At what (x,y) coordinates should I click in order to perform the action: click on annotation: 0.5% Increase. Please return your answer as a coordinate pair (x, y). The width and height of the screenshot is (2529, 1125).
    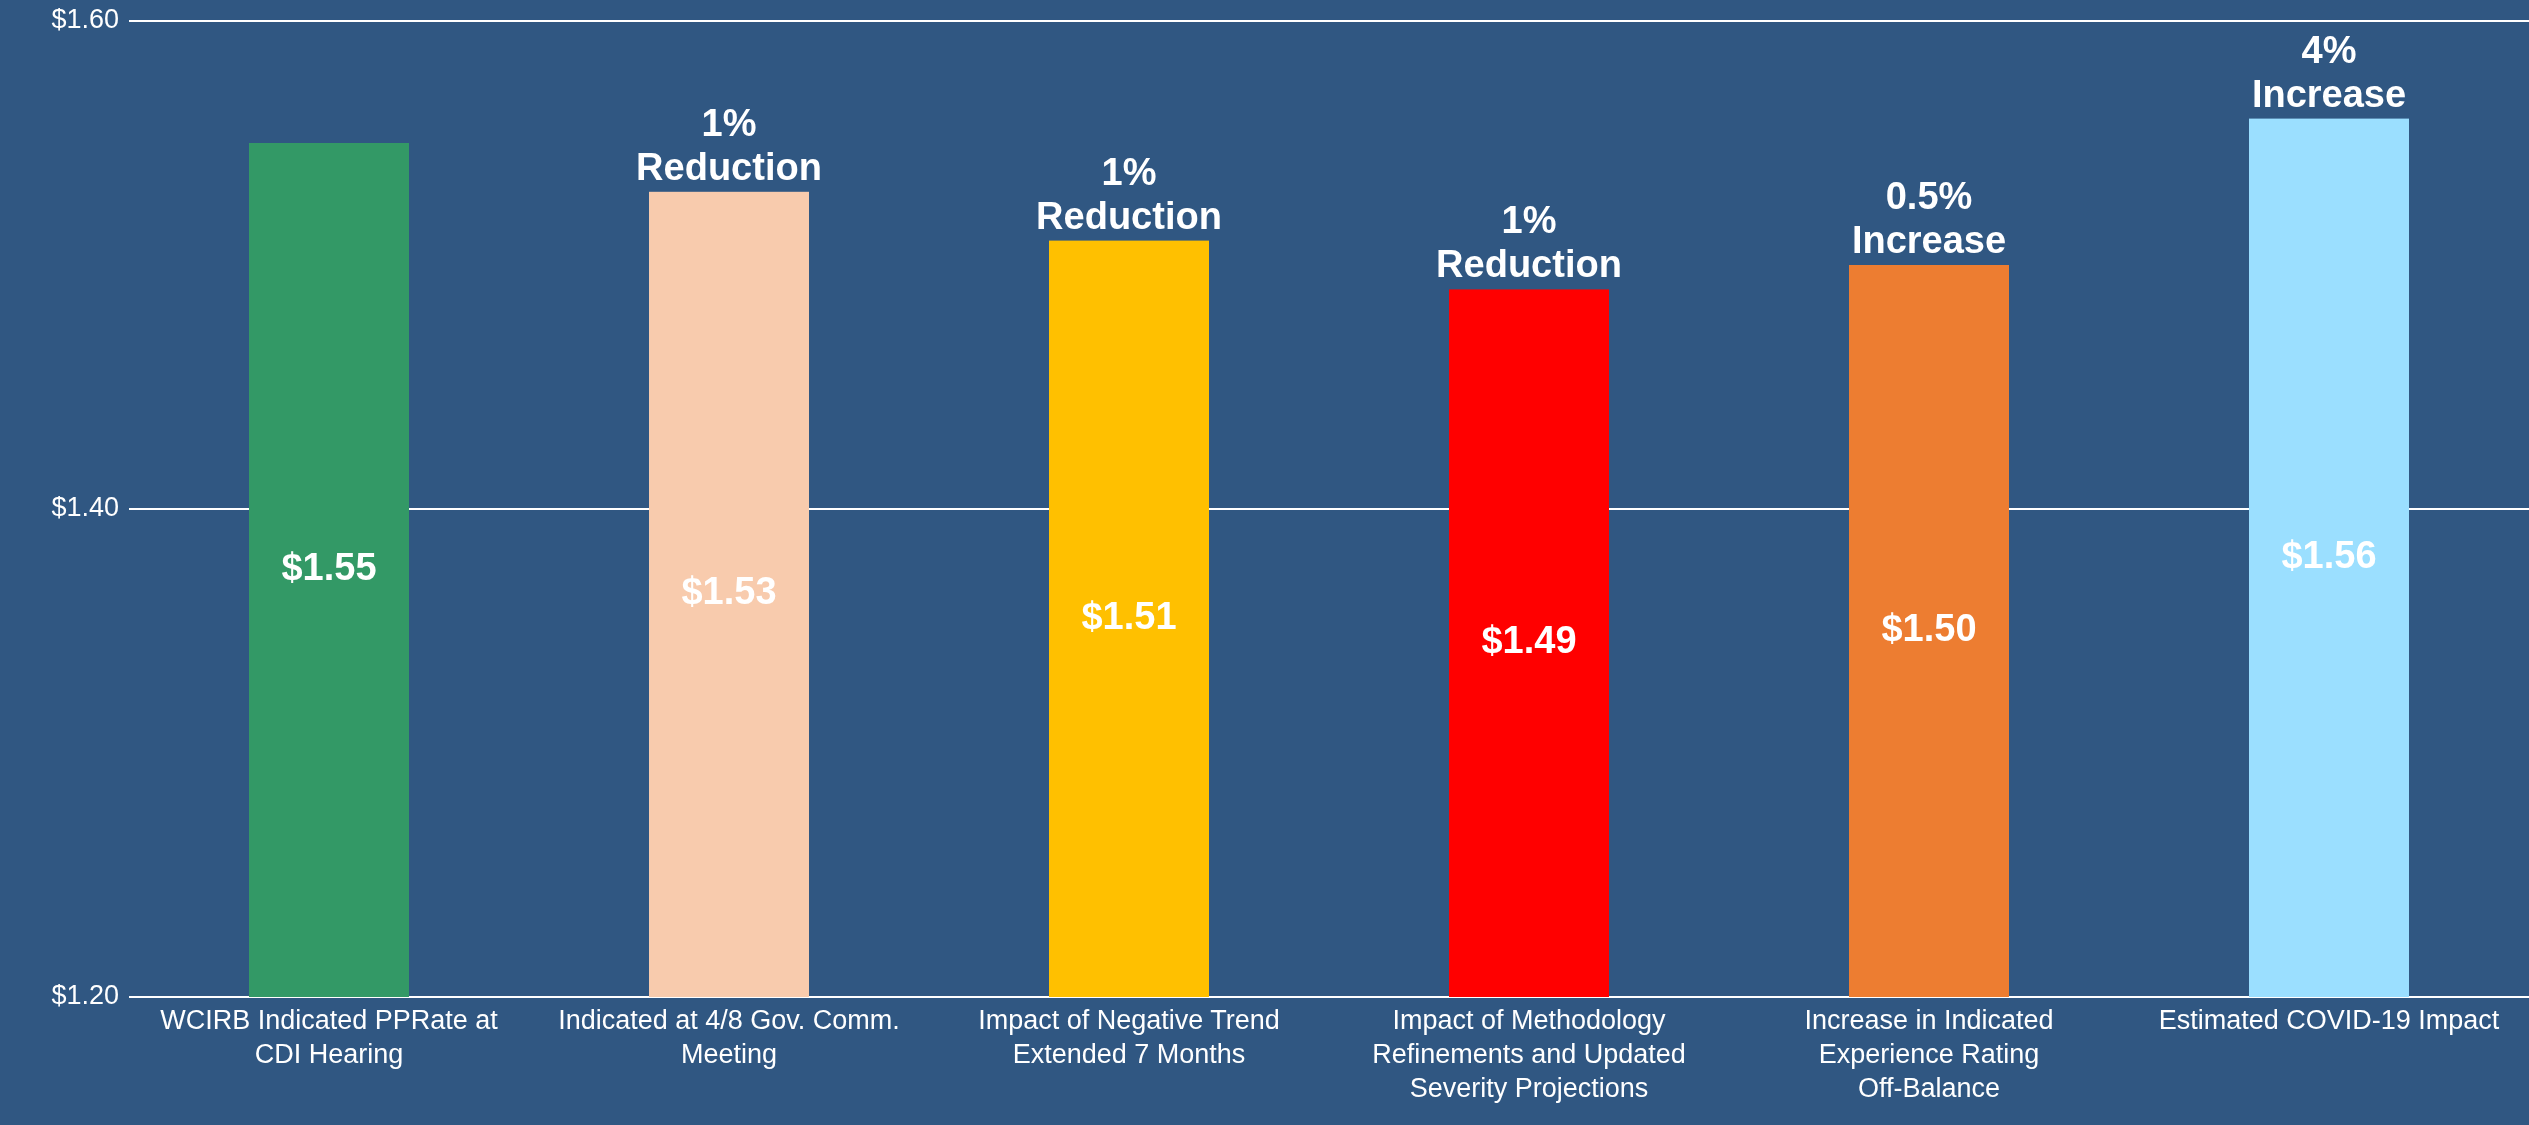
    Looking at the image, I should click on (1929, 218).